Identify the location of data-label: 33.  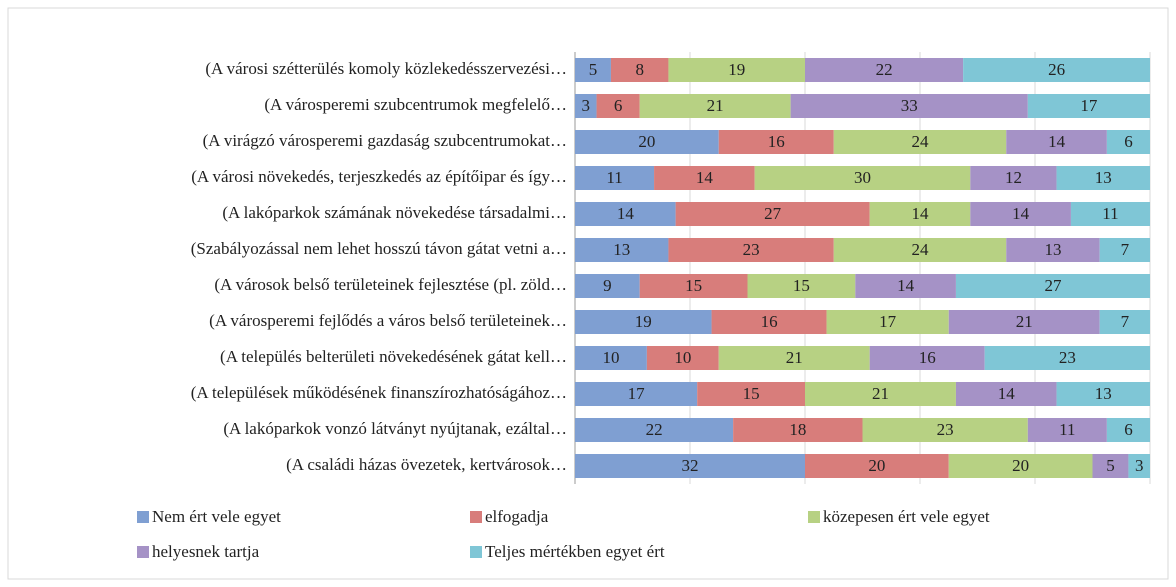
(909, 105).